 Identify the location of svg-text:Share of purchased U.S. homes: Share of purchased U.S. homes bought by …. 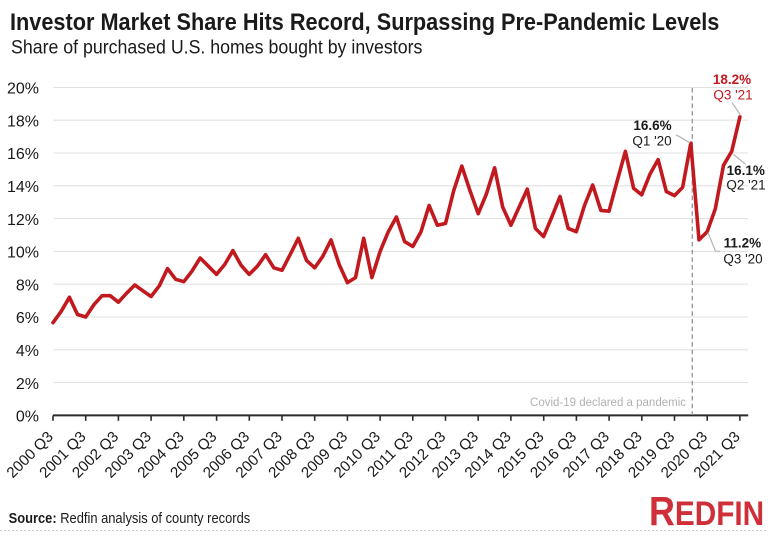
(216, 47).